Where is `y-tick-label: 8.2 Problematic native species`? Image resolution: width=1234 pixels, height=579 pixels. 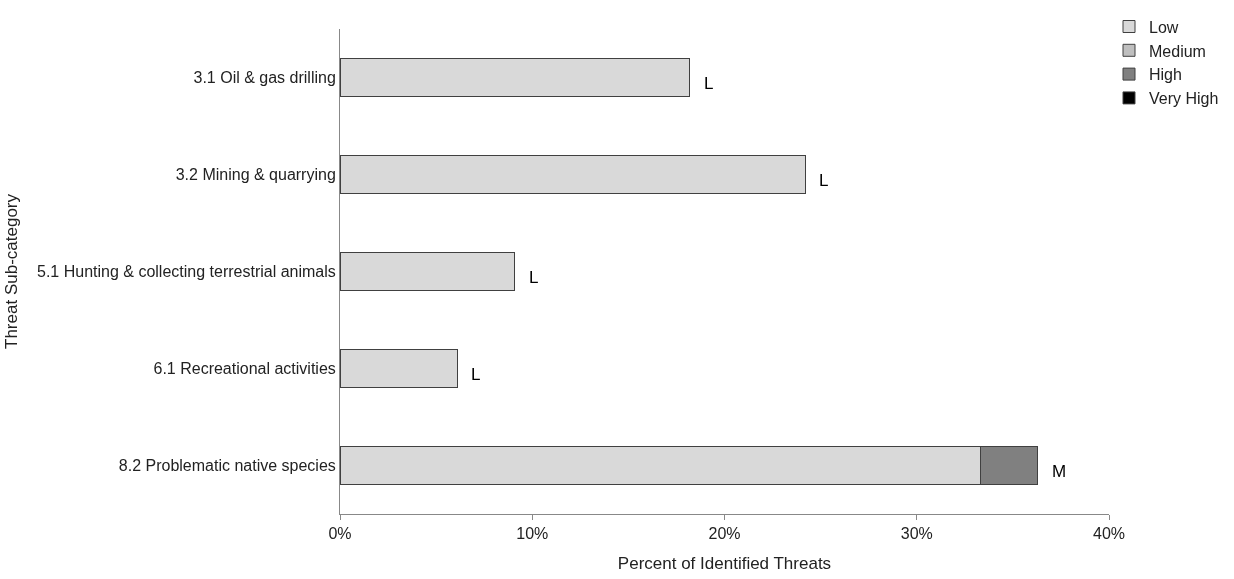 y-tick-label: 8.2 Problematic native species is located at coordinates (227, 466).